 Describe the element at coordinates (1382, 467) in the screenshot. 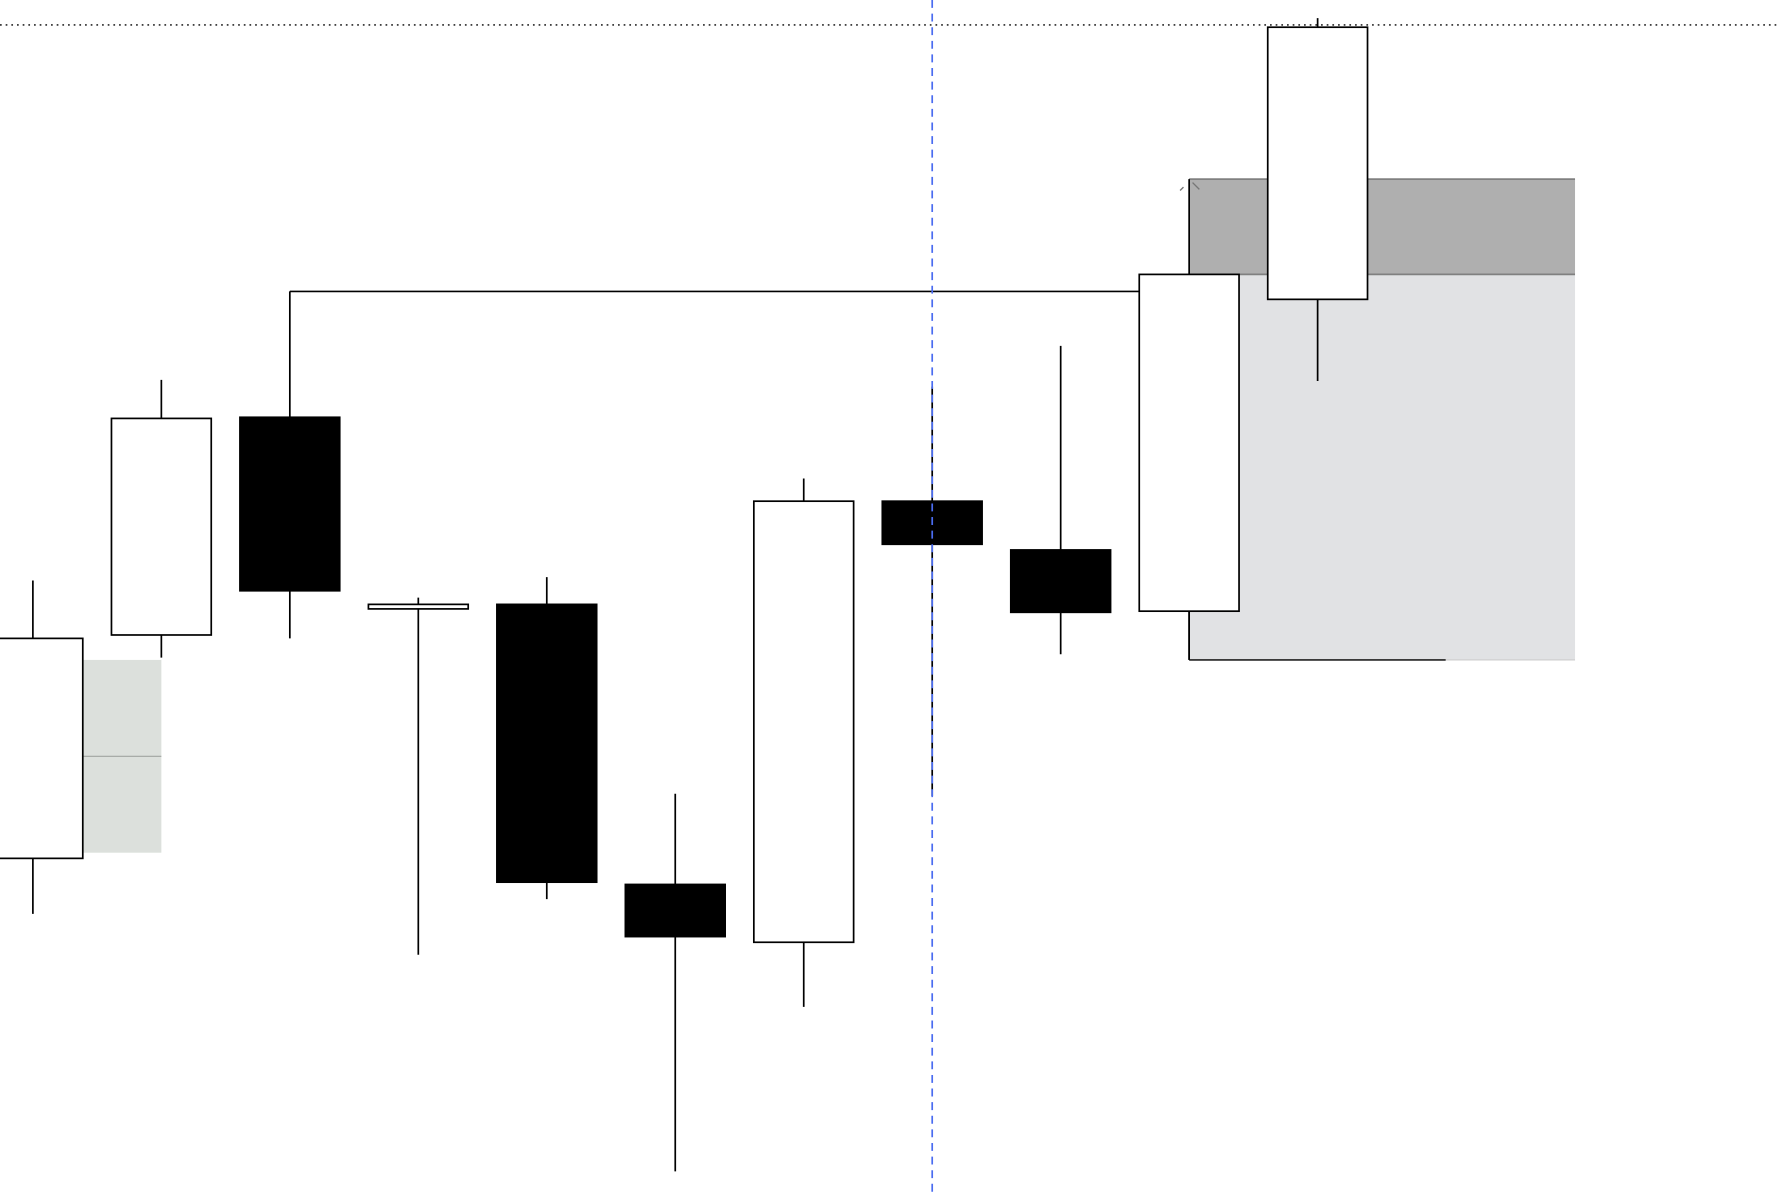

I see `range-zone` at that location.